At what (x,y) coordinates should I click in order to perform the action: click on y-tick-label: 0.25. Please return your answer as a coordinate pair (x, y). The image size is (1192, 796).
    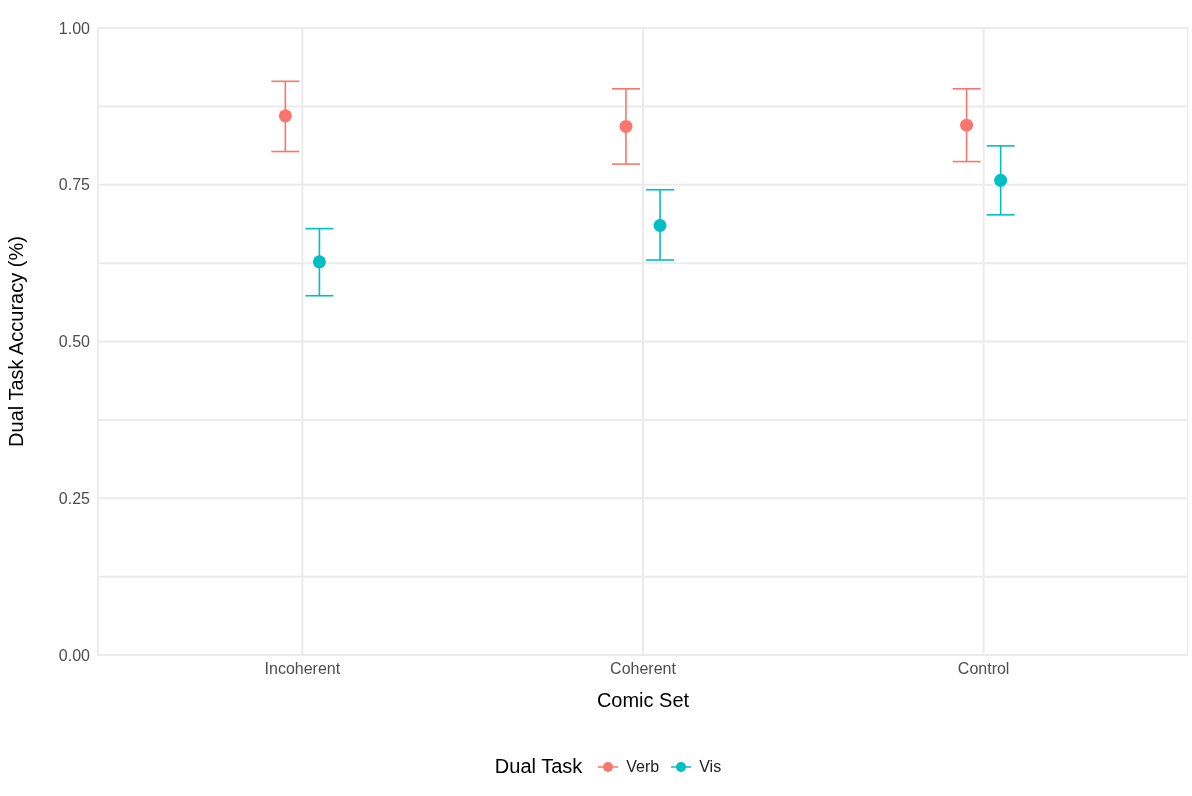
    Looking at the image, I should click on (74, 498).